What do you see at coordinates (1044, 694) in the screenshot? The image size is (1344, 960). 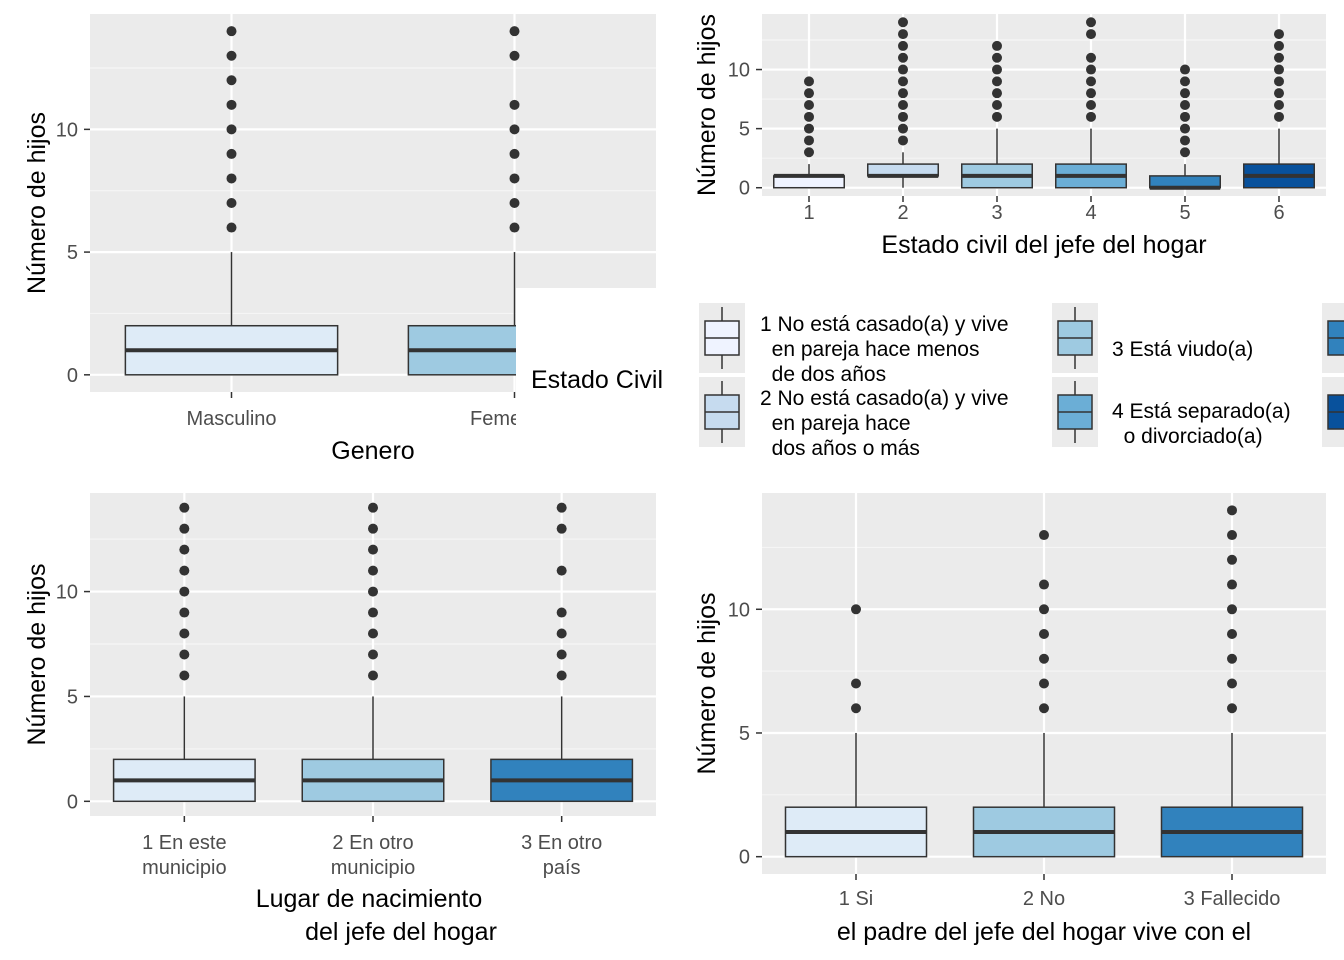 I see `box-2-no` at bounding box center [1044, 694].